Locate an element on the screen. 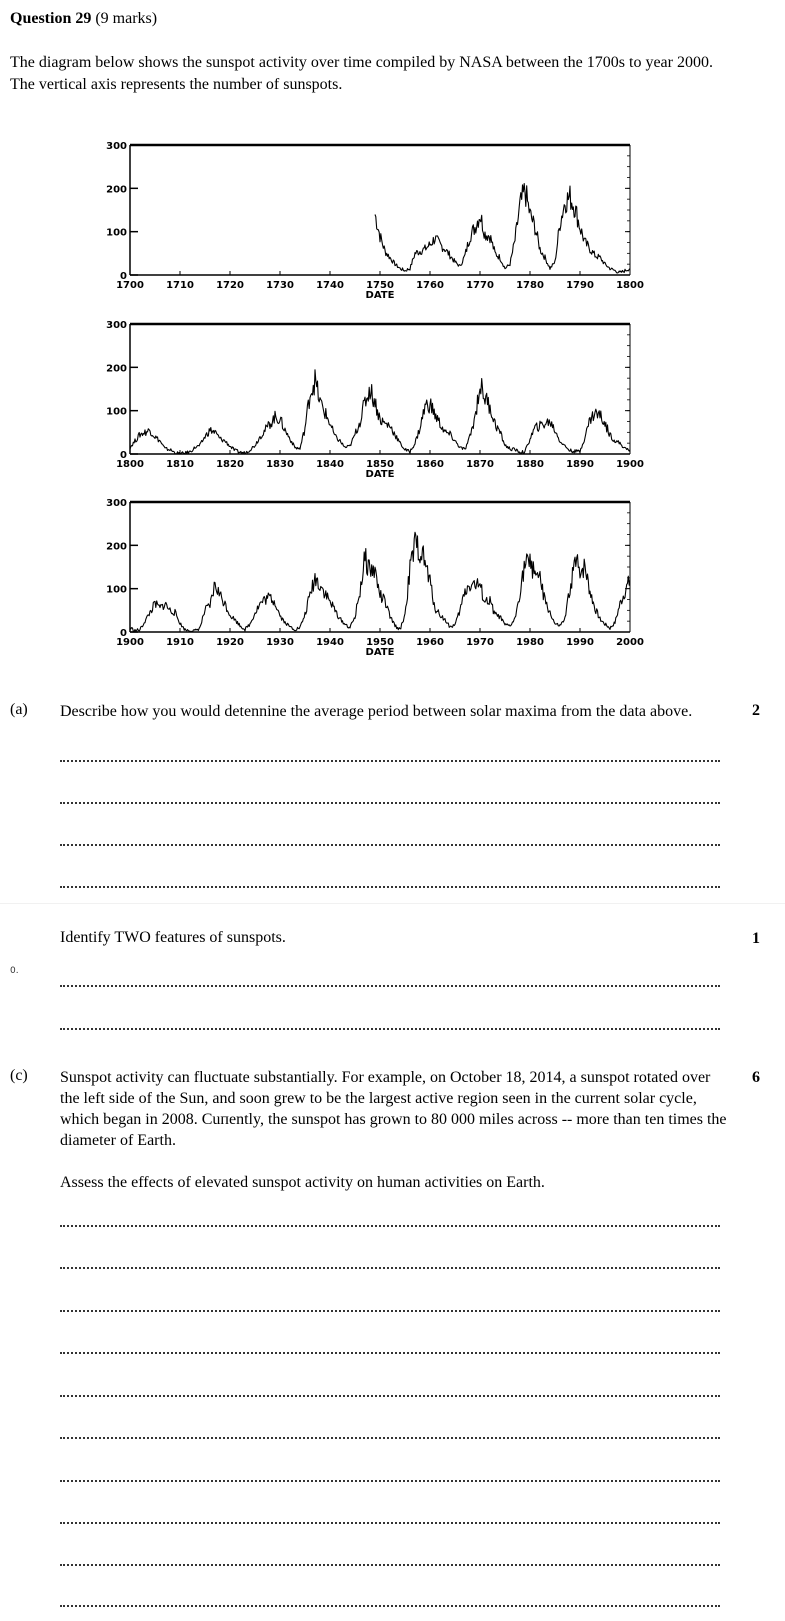 The image size is (785, 1621). x-tick-label: 1760 is located at coordinates (430, 285).